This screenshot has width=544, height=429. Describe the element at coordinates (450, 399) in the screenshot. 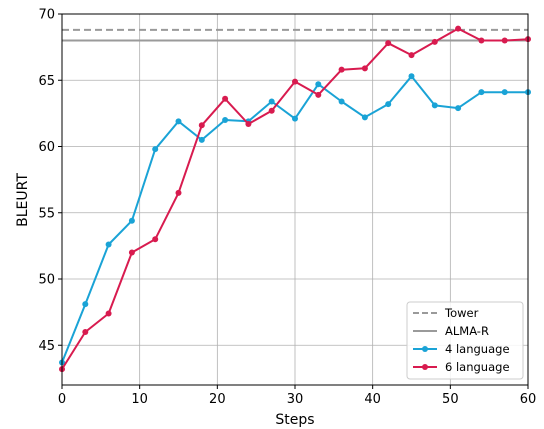

I see `x-tick-label: 50` at that location.